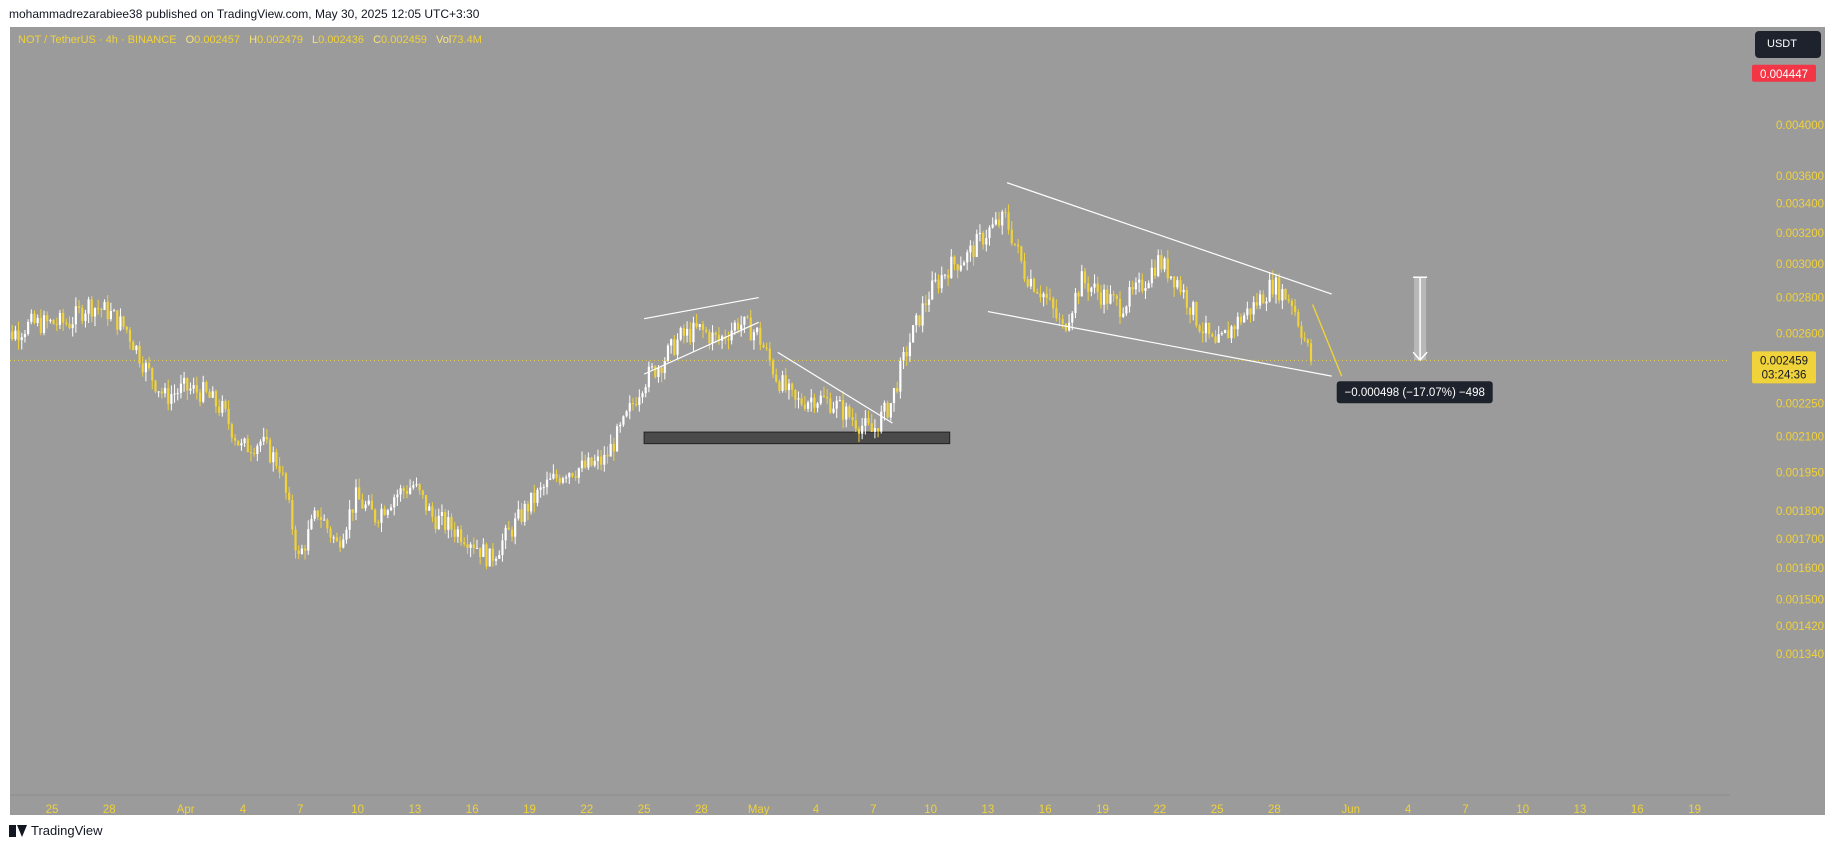 This screenshot has height=850, width=1835. What do you see at coordinates (988, 809) in the screenshot?
I see `time-axis-label: 13` at bounding box center [988, 809].